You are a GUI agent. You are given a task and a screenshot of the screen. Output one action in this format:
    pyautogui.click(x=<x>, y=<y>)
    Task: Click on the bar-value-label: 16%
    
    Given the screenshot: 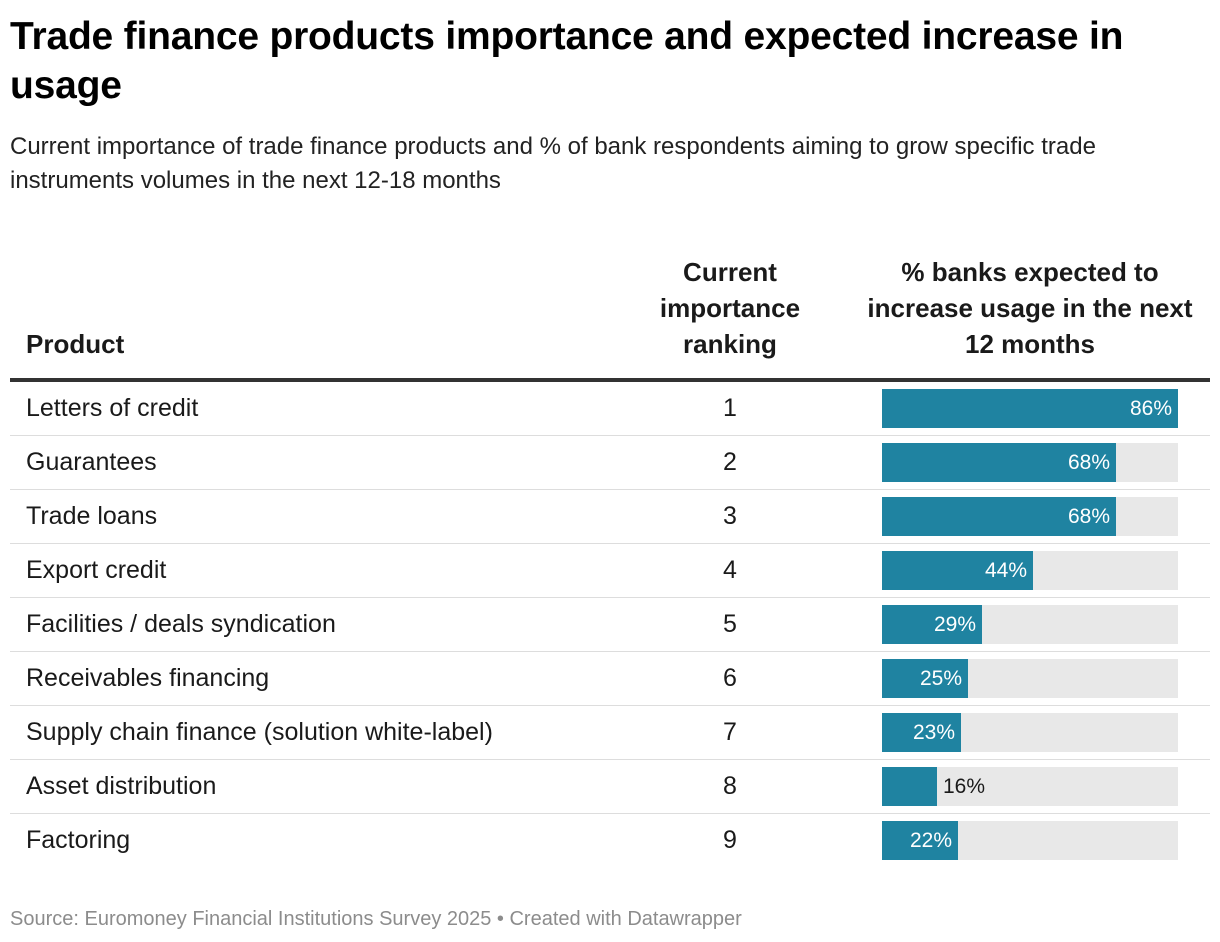 What is the action you would take?
    pyautogui.click(x=964, y=786)
    